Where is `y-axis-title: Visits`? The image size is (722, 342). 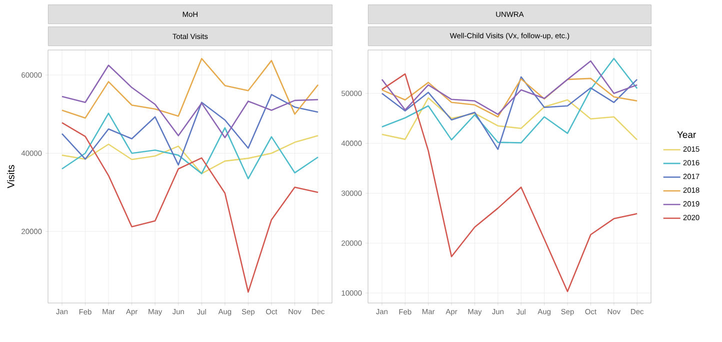
y-axis-title: Visits is located at coordinates (10, 176).